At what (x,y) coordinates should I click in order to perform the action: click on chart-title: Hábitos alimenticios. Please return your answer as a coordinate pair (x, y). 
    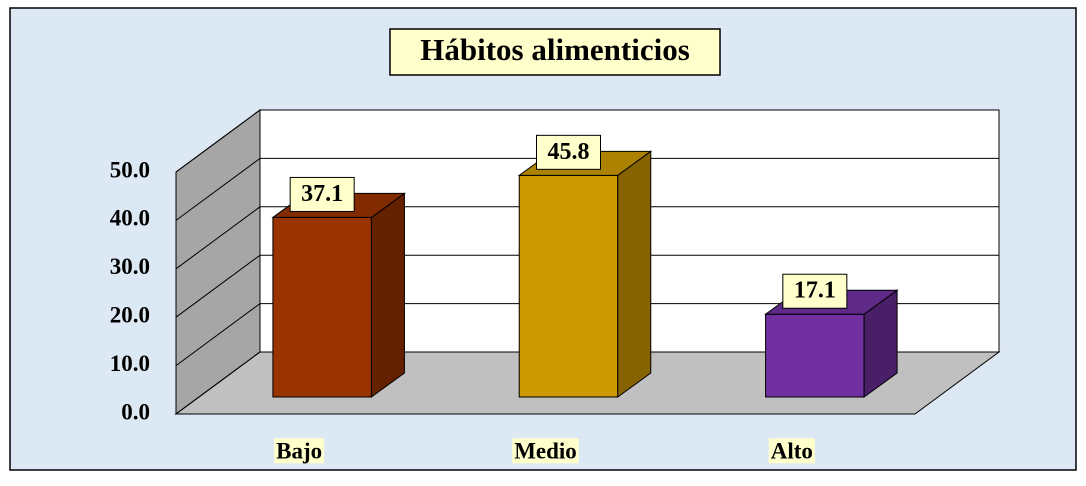
    Looking at the image, I should click on (555, 49).